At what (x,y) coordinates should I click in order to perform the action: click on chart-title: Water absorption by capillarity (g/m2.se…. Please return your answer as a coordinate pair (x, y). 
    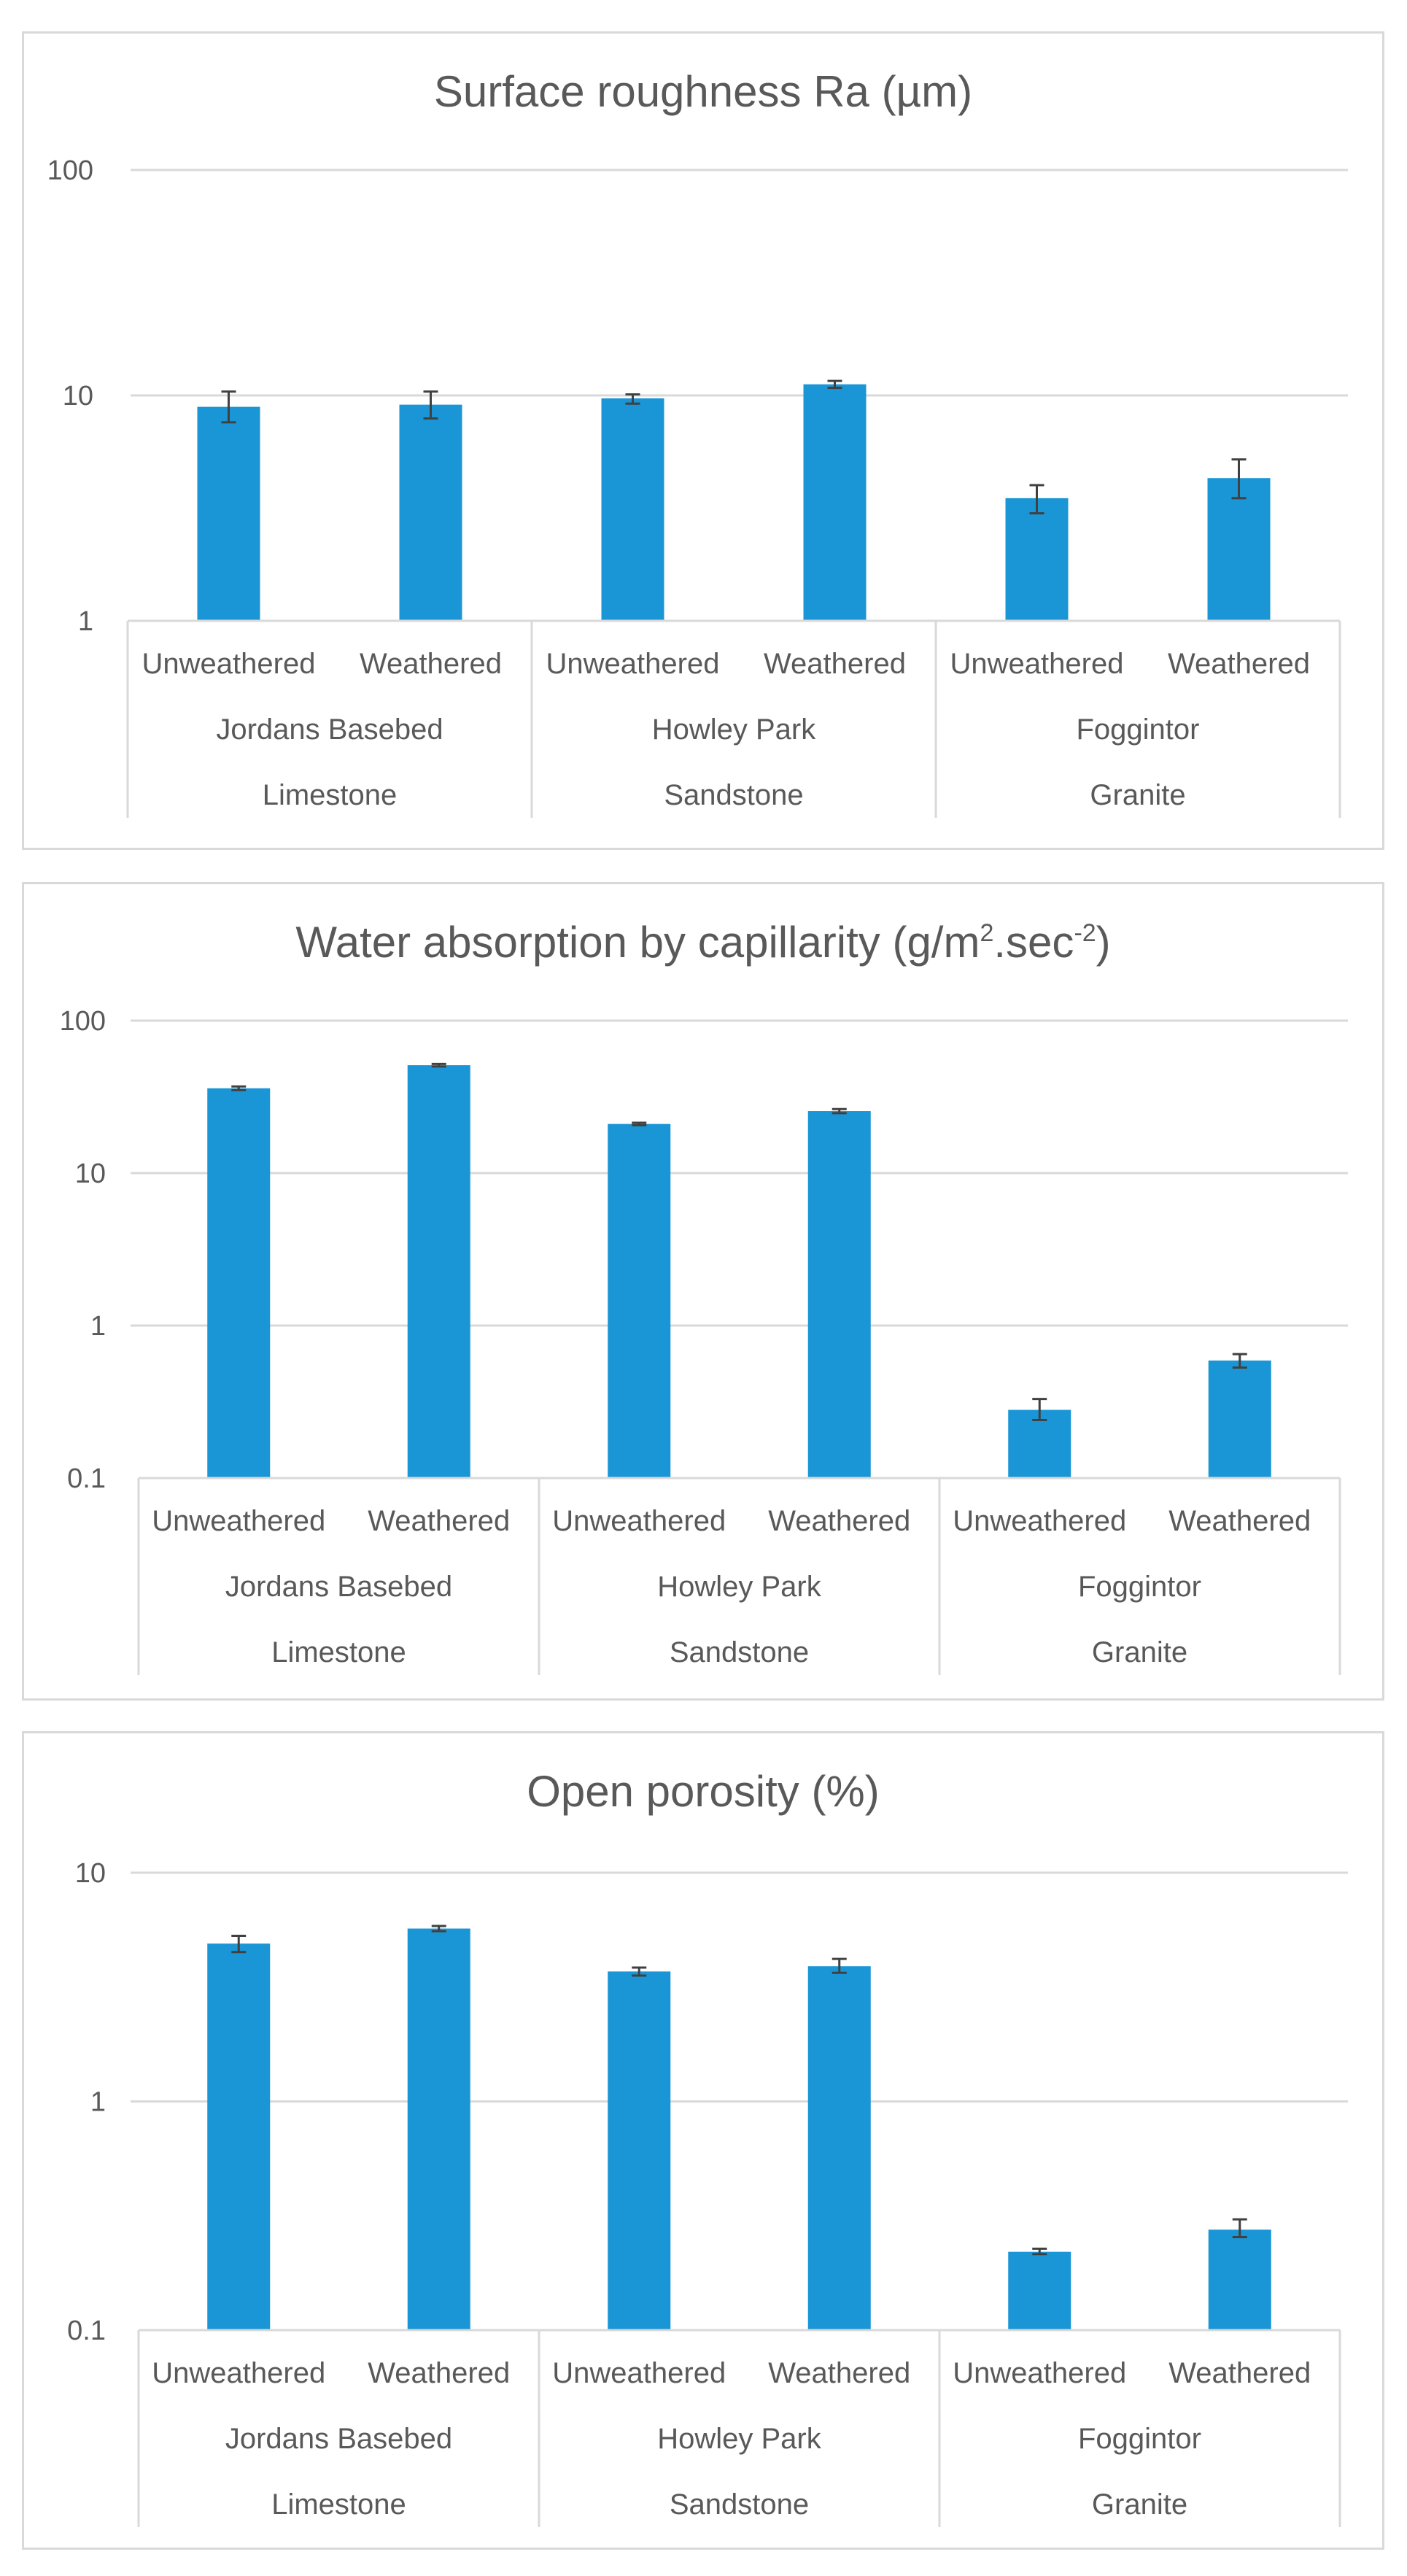
    Looking at the image, I should click on (702, 942).